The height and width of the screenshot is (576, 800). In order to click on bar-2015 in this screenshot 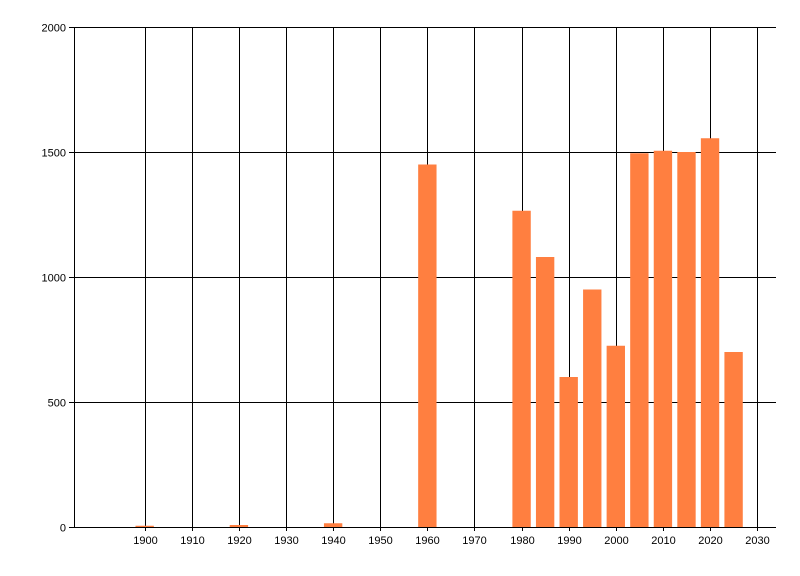, I will do `click(686, 339)`.